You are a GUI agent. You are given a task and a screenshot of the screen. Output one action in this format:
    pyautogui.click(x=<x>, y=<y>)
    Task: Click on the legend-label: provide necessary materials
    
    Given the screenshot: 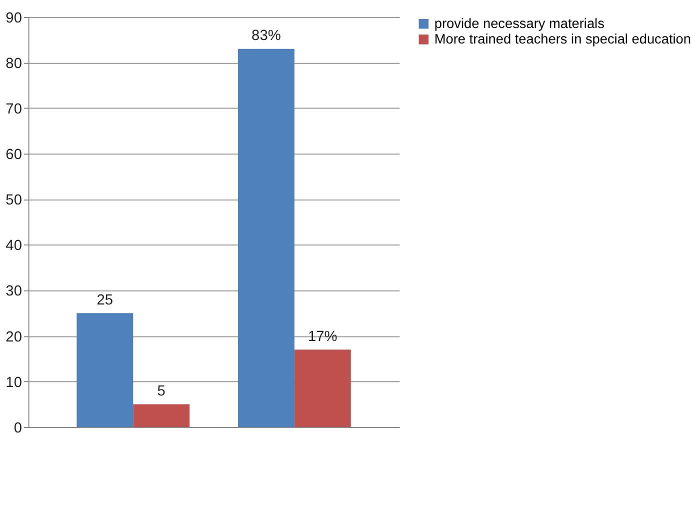 What is the action you would take?
    pyautogui.click(x=519, y=23)
    